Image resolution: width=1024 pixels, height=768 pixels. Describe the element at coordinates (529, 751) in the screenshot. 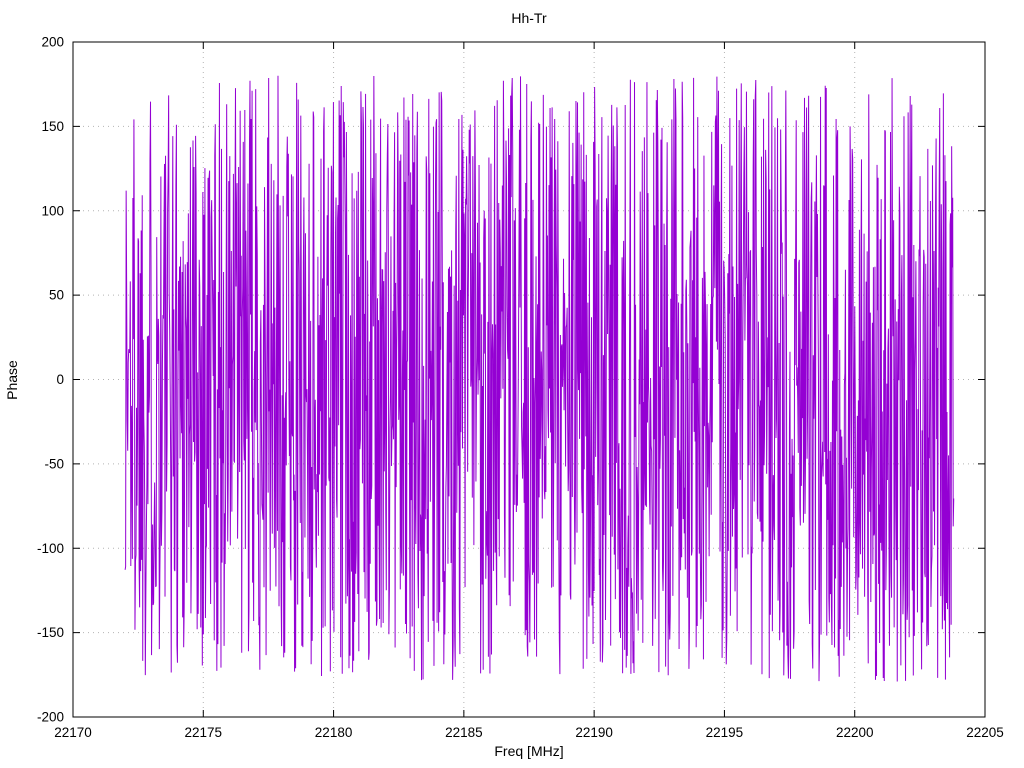

I see `x-axis-label: Freq [MHz]` at that location.